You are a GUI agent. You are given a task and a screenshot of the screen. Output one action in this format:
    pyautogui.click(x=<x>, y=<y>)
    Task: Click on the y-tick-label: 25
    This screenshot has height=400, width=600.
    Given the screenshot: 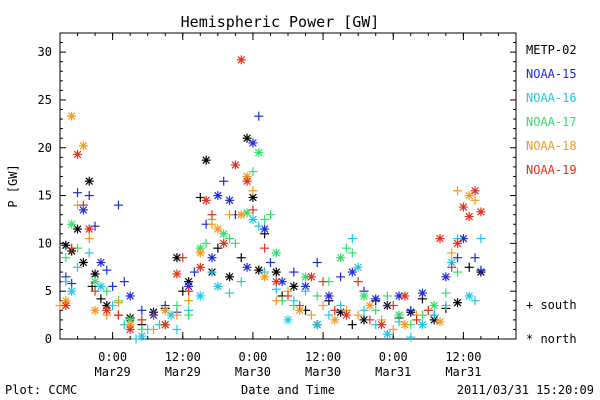 What is the action you would take?
    pyautogui.click(x=45, y=100)
    